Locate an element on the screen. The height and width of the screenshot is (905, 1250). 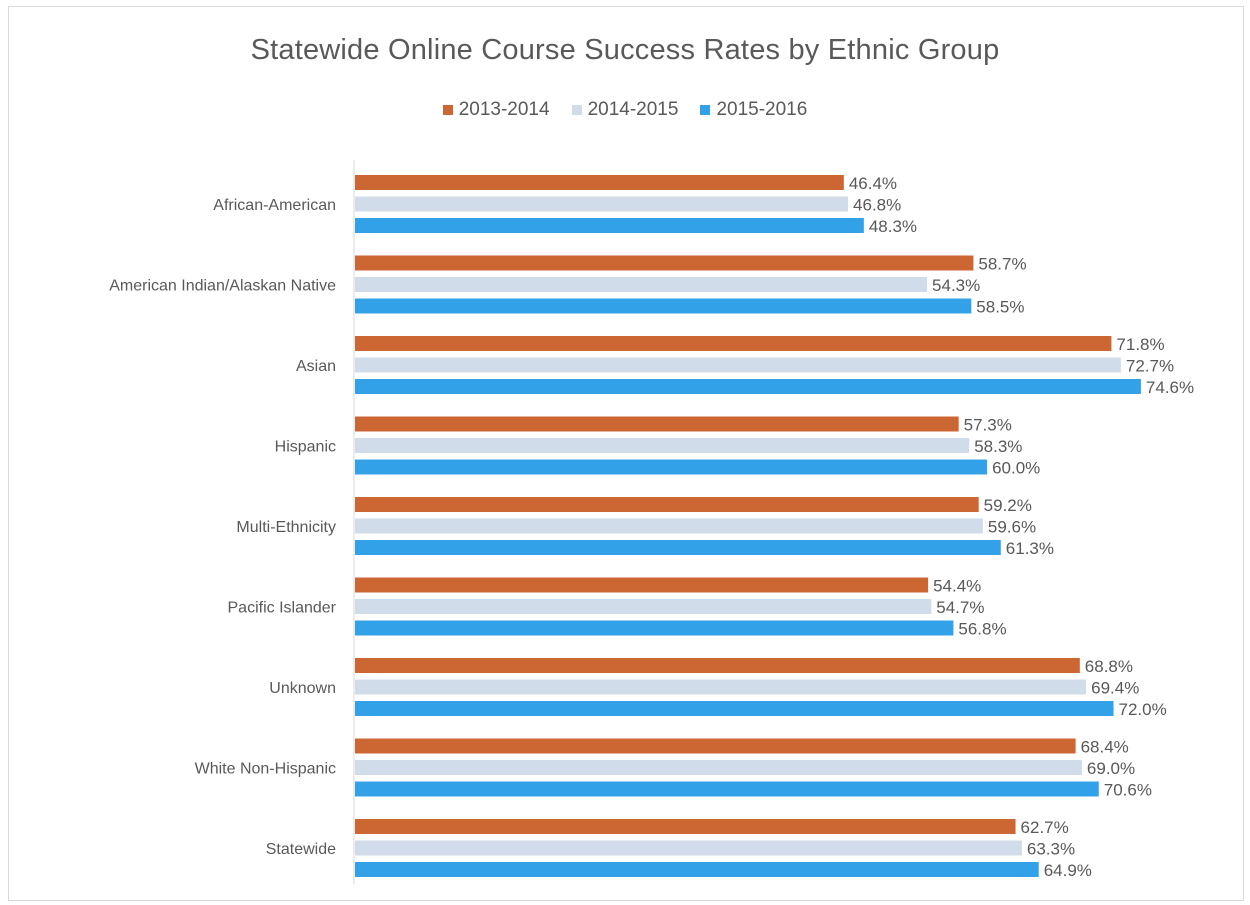
category-label-hispanic: Hispanic is located at coordinates (305, 447).